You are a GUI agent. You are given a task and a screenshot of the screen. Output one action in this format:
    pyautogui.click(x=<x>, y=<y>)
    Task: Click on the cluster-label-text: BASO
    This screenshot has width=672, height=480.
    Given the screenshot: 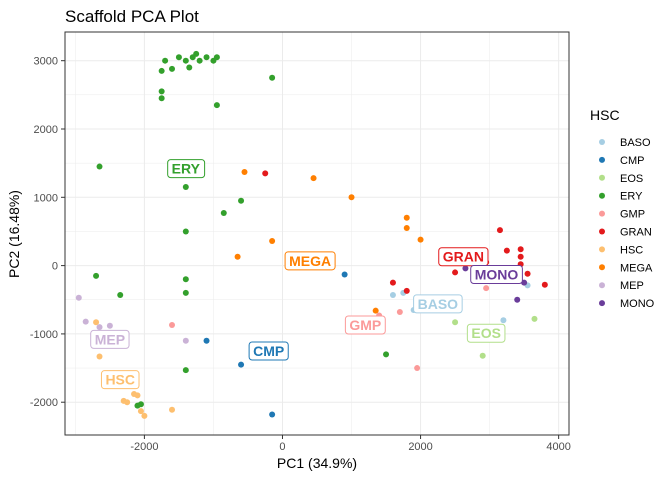 What is the action you would take?
    pyautogui.click(x=438, y=304)
    